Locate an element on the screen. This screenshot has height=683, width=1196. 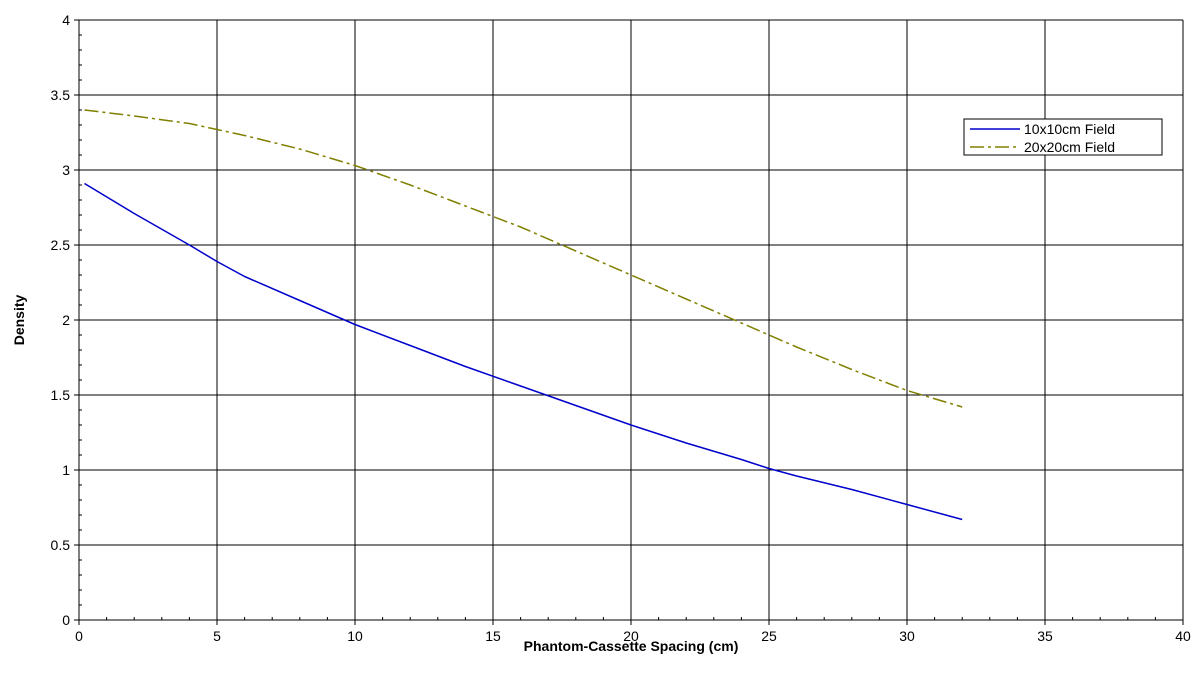
y-tick-label: 3.5 is located at coordinates (61, 95).